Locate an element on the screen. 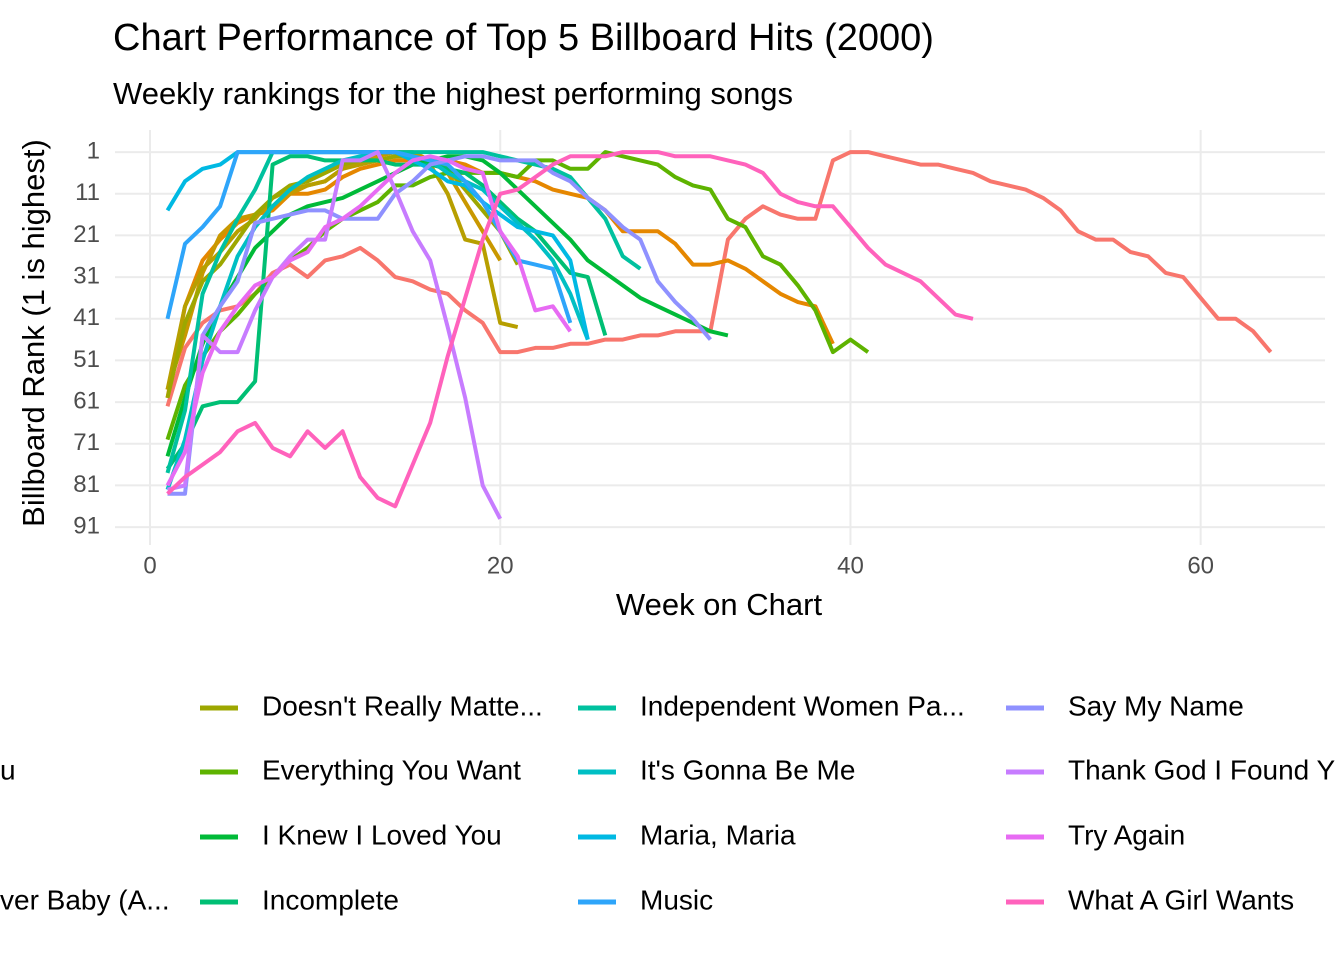 Image resolution: width=1344 pixels, height=960 pixels. legend-label: Incomplete is located at coordinates (330, 899).